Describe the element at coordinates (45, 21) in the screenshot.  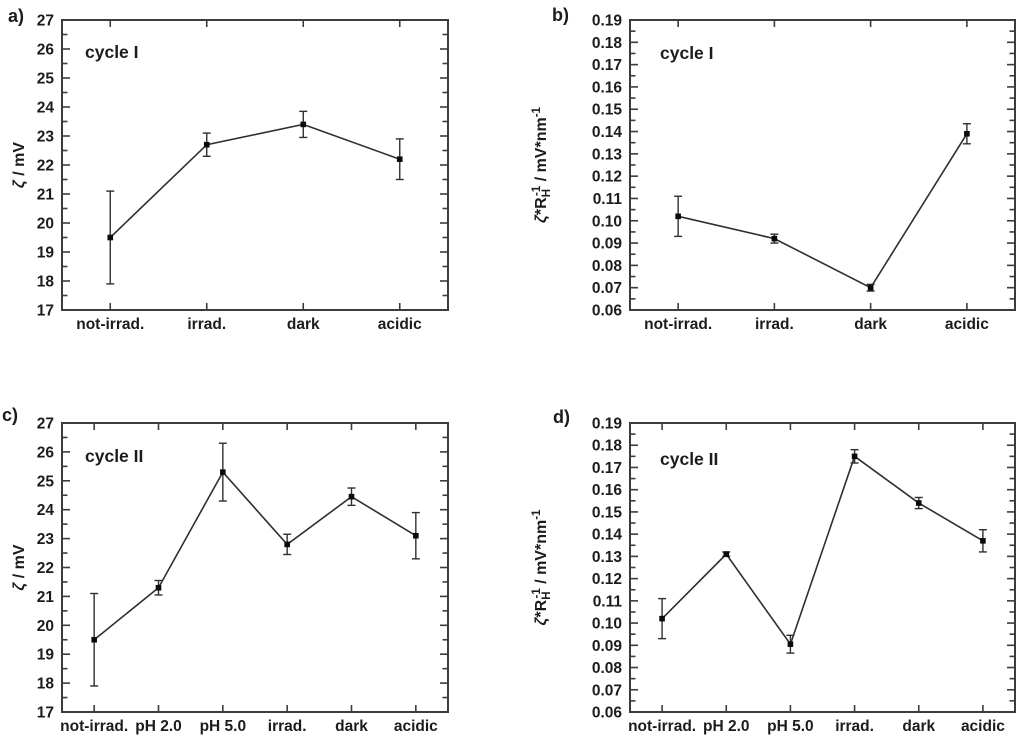
I see `y-tick-label: 27` at that location.